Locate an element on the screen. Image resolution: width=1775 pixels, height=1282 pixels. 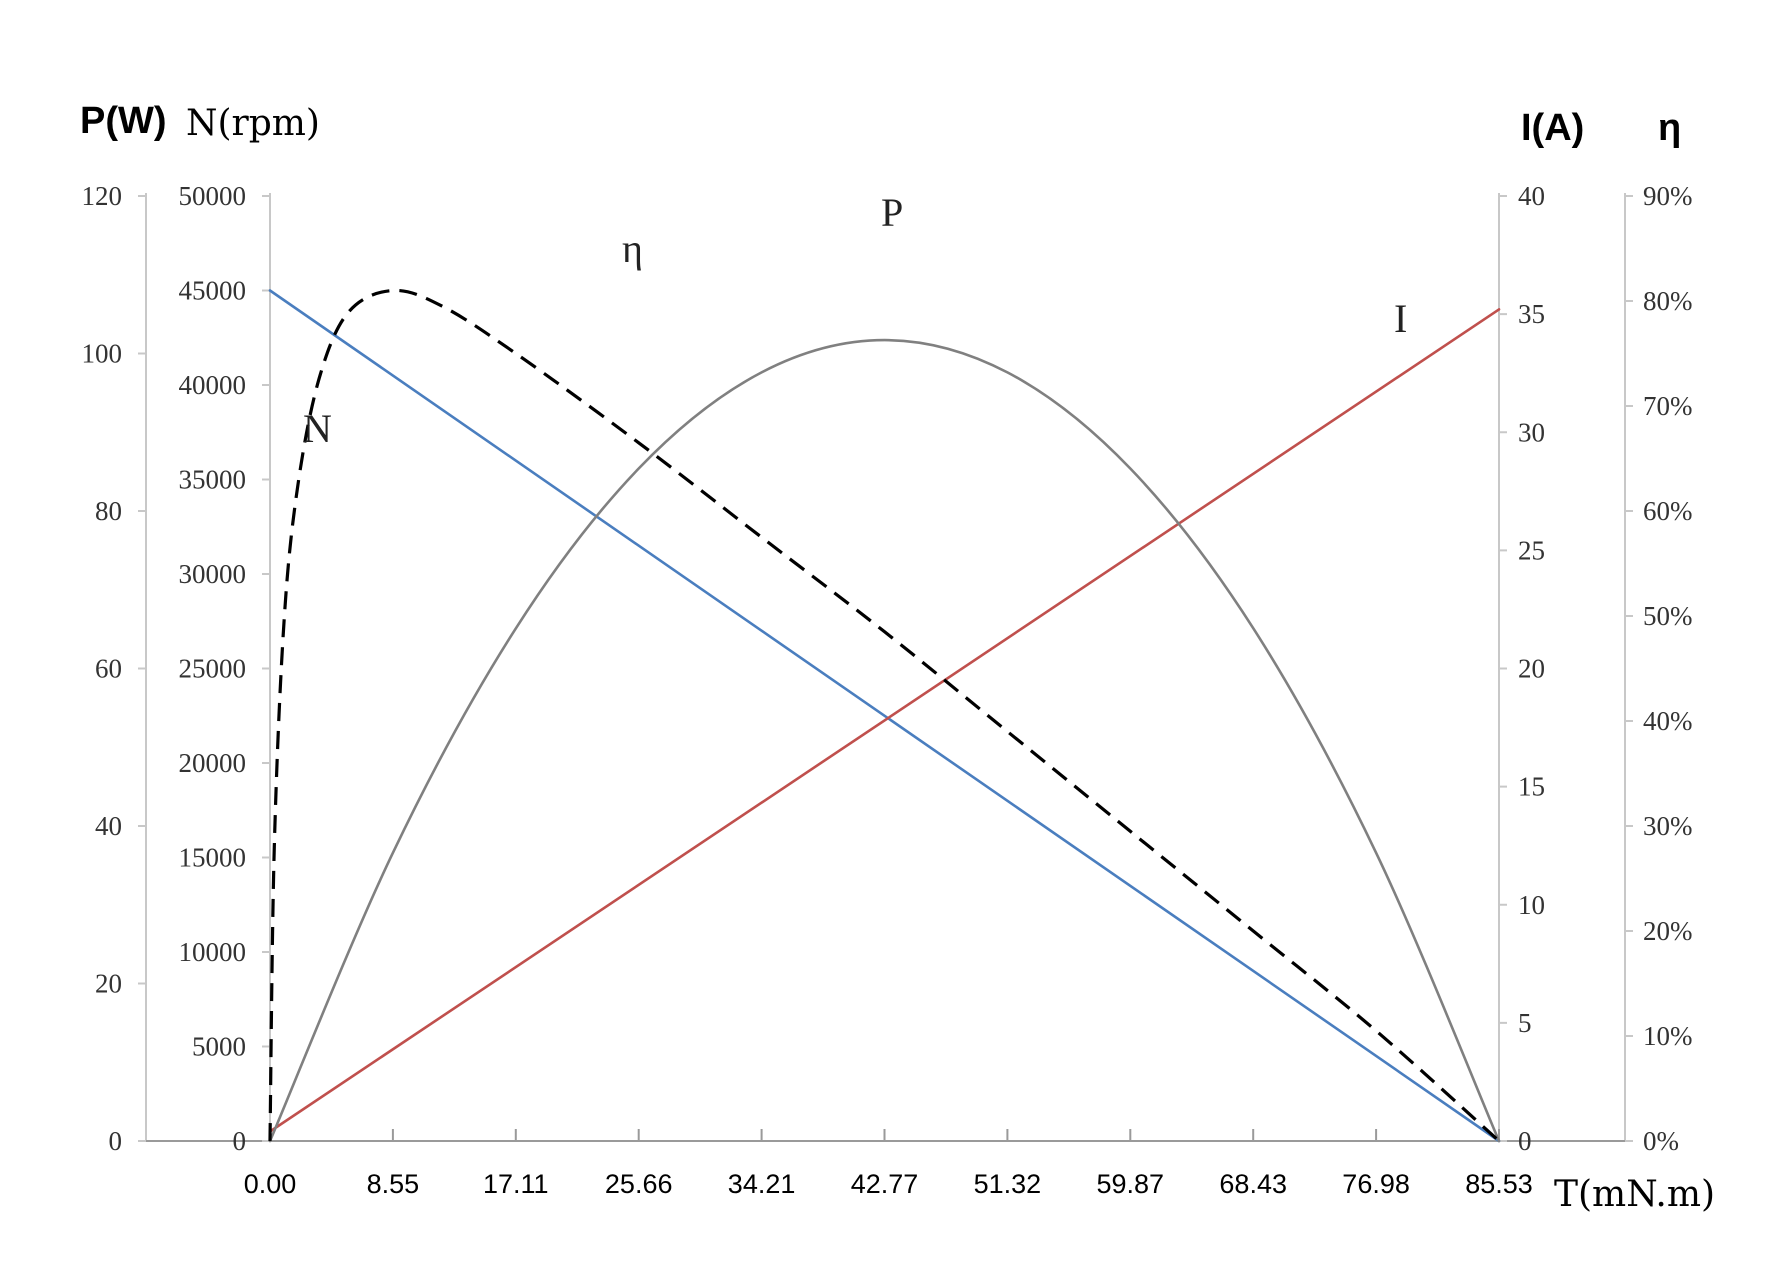
eta-tick-label: 10% is located at coordinates (1668, 1036).